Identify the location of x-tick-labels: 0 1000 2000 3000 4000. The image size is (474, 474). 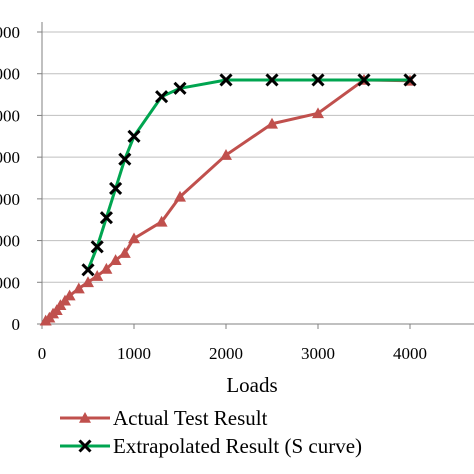
(232, 353).